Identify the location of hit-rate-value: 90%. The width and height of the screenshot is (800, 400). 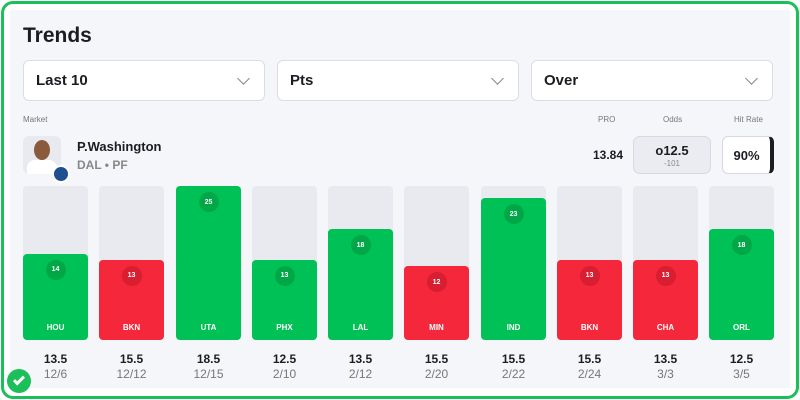
(748, 155).